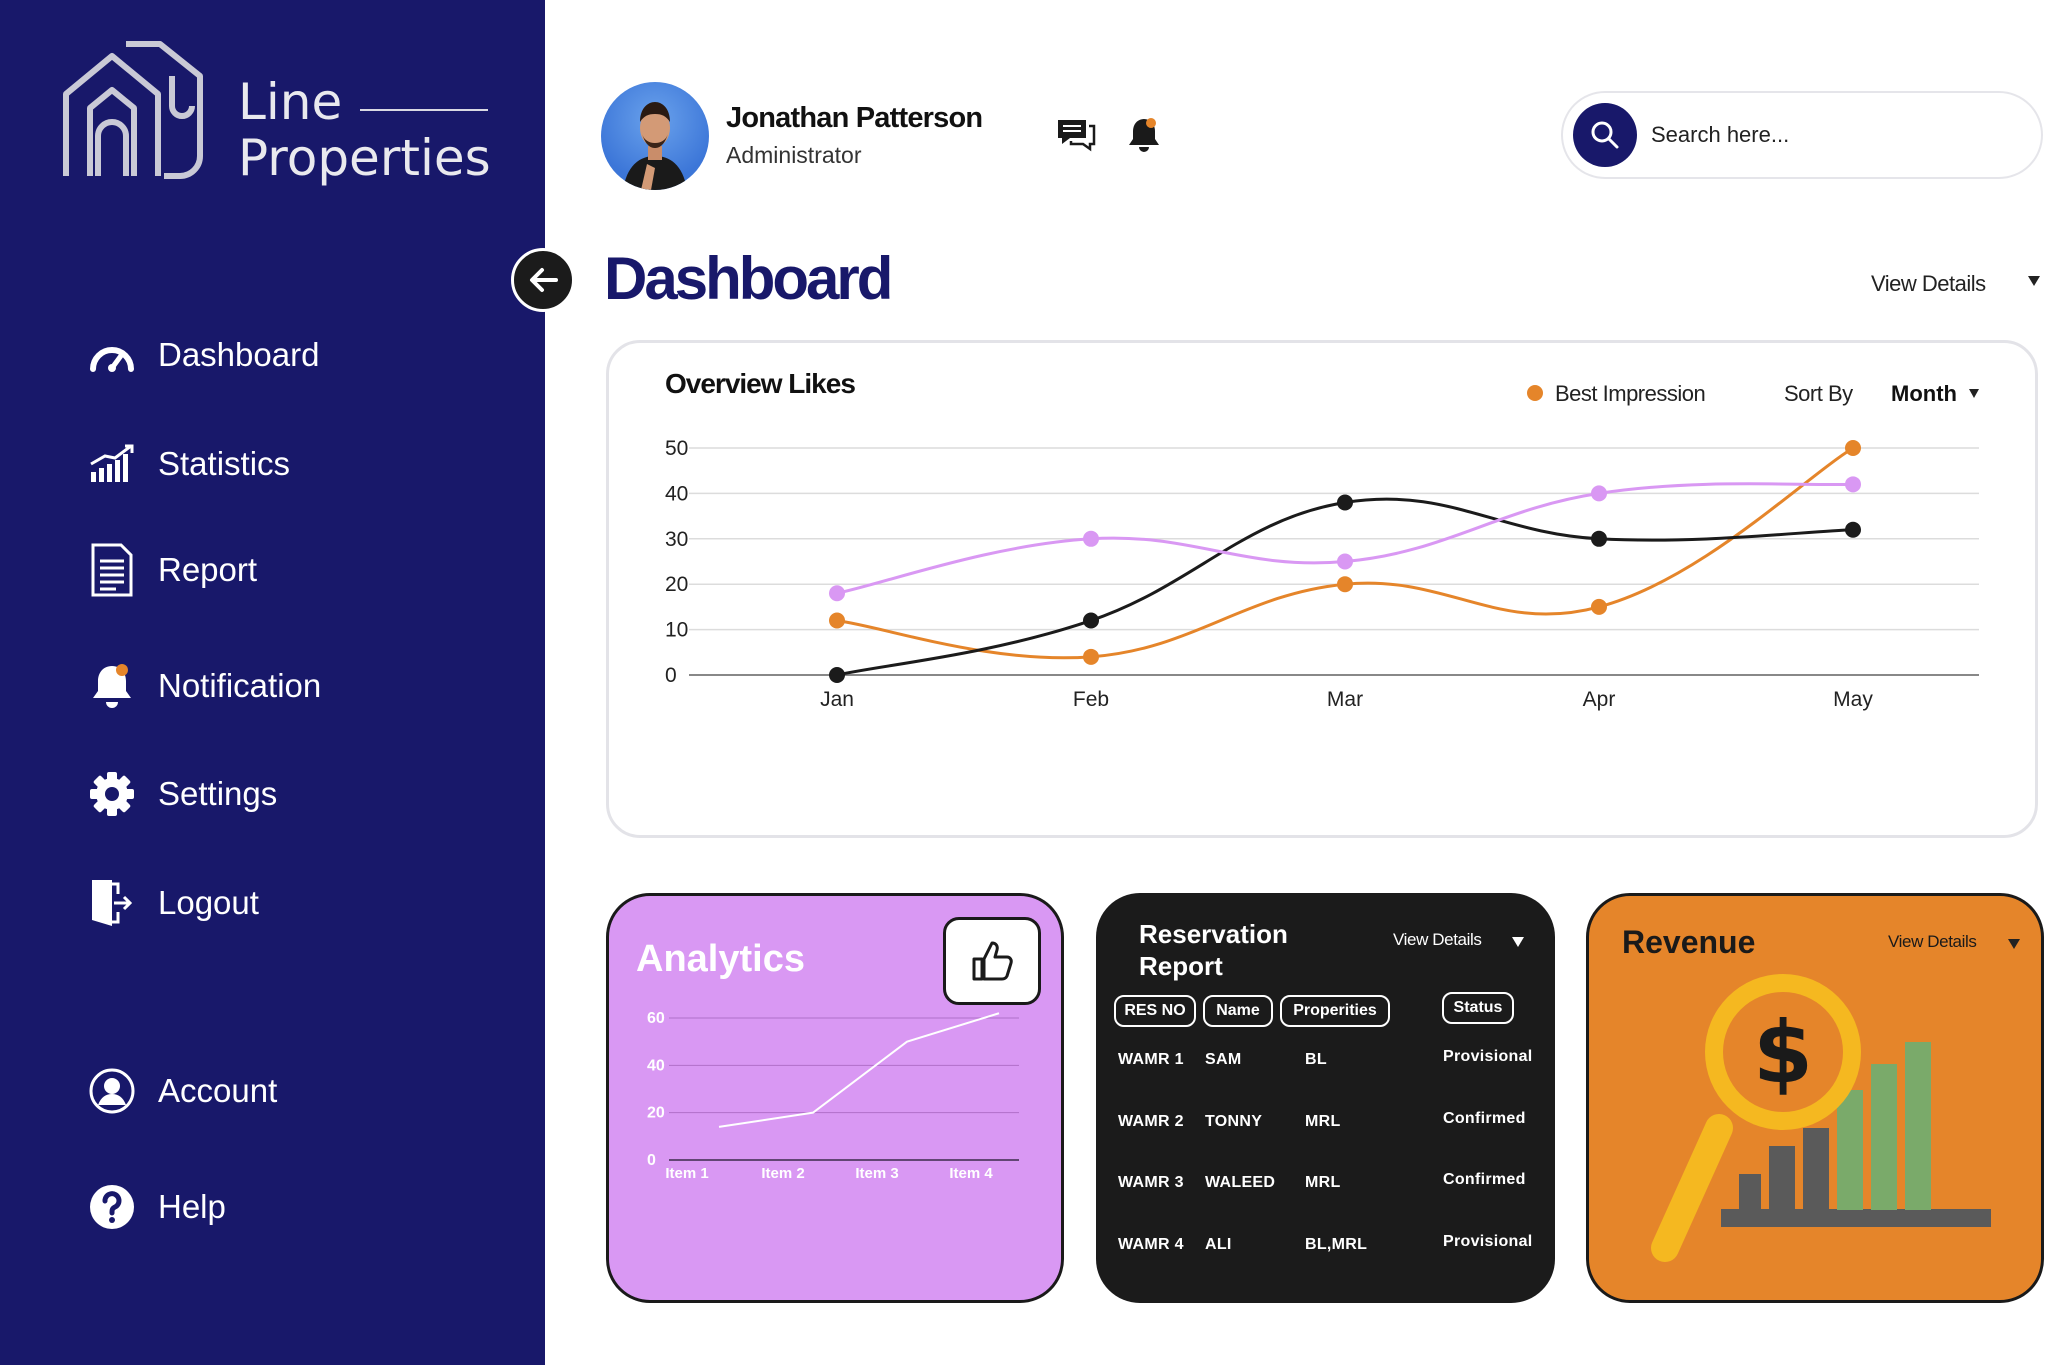 The height and width of the screenshot is (1365, 2048). Describe the element at coordinates (760, 383) in the screenshot. I see `chart-title: Overview Likes` at that location.